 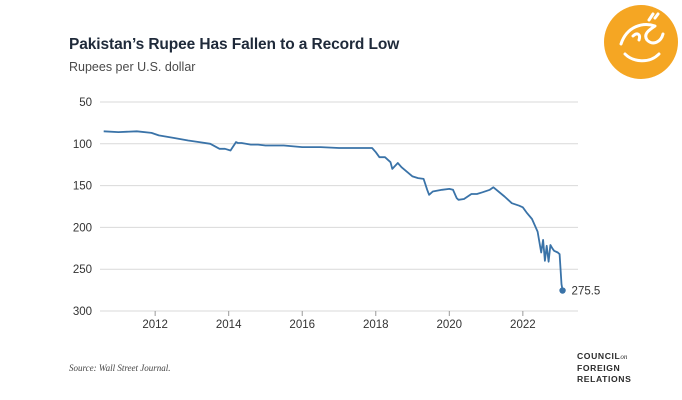 I want to click on x-tick-label-2022: 2022, so click(x=523, y=325).